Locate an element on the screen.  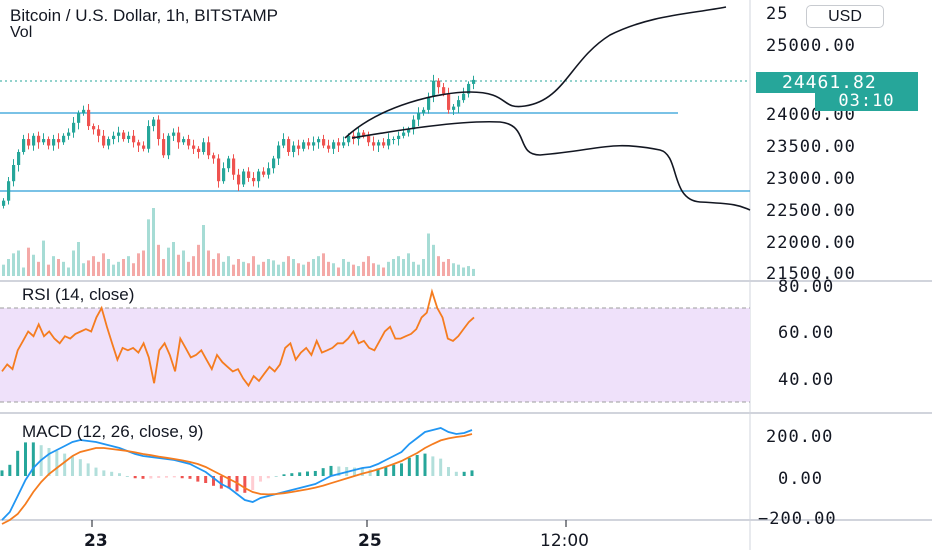
rsi-band is located at coordinates (375, 355).